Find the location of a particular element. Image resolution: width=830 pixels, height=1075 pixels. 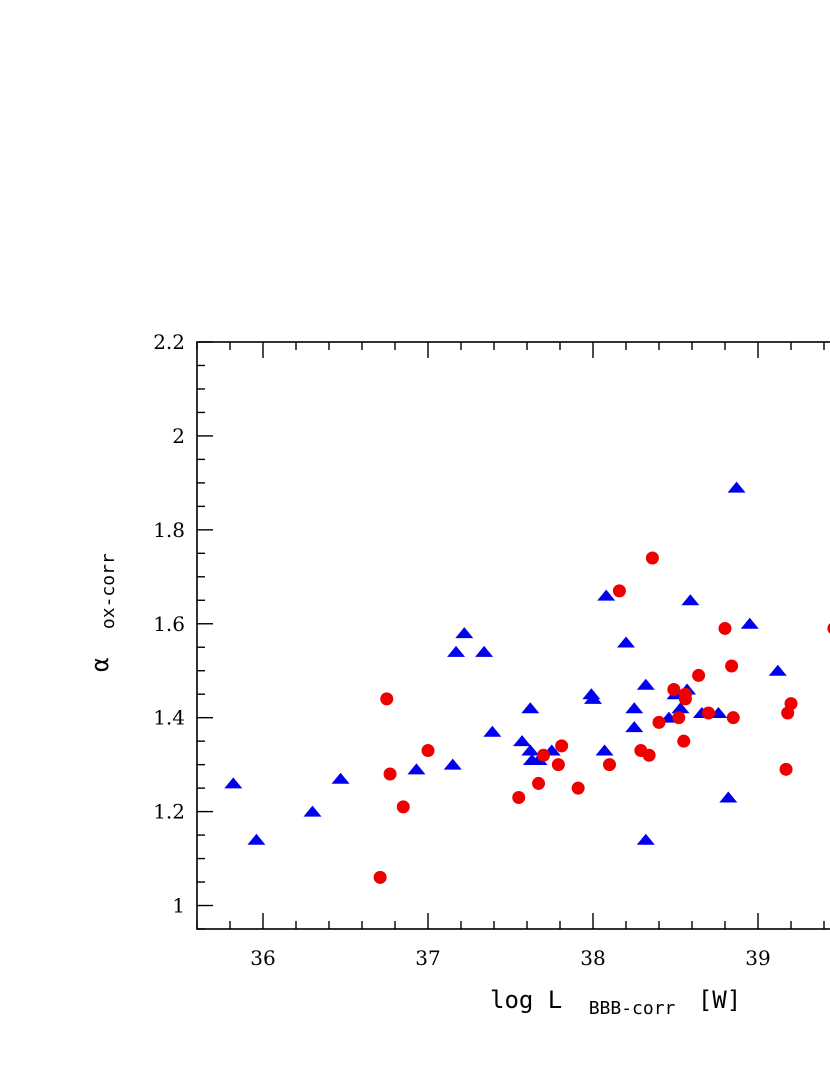

x-tick-label: 39 is located at coordinates (757, 958).